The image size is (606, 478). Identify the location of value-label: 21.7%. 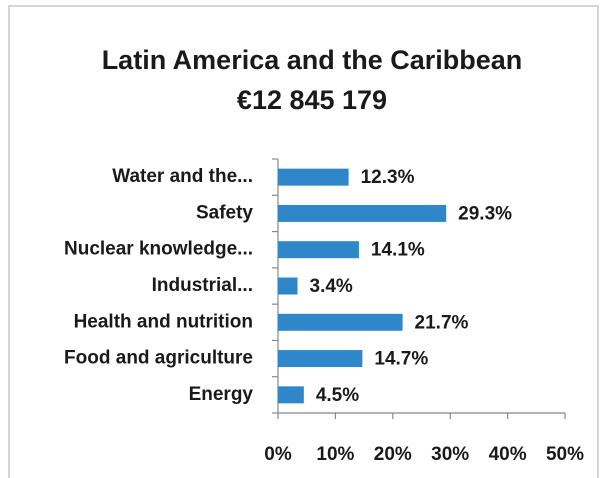
(442, 322).